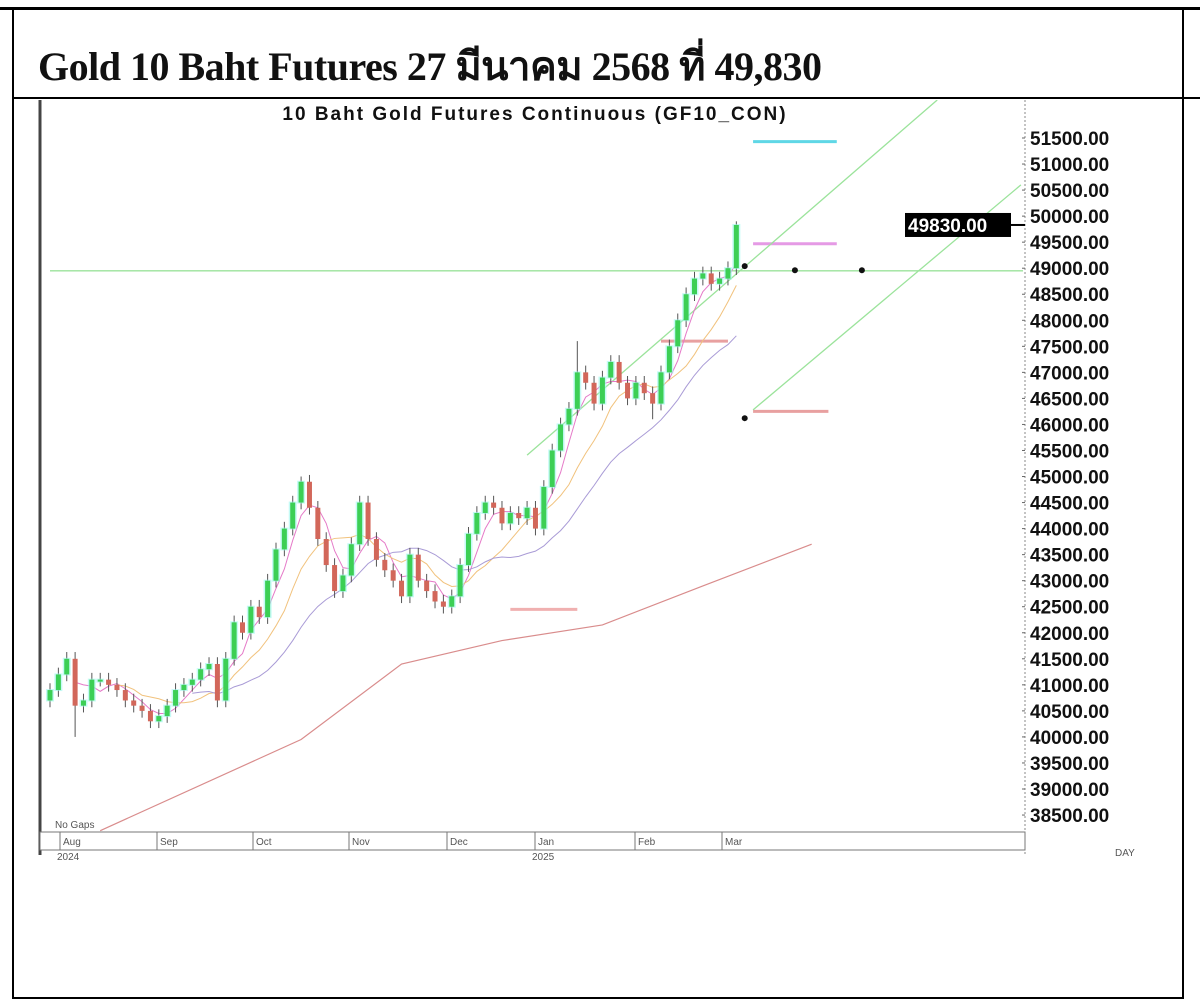  I want to click on month-label: Dec, so click(459, 842).